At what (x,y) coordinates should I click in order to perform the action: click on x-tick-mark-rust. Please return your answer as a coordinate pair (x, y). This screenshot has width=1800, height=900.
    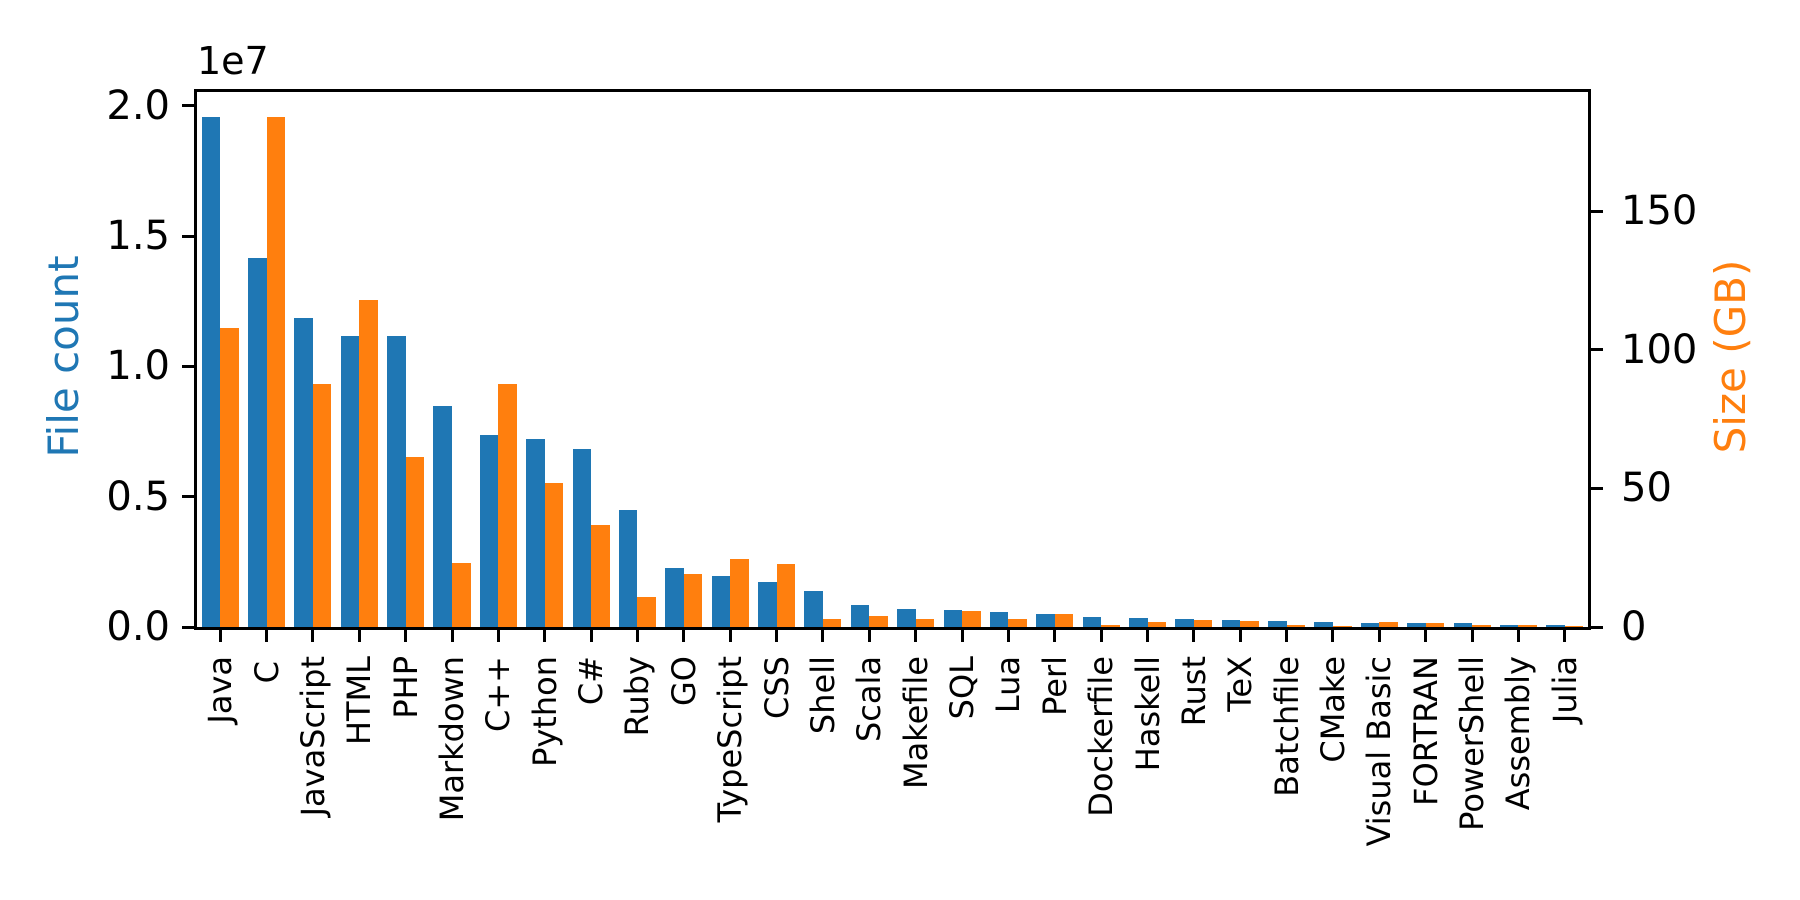
    Looking at the image, I should click on (1194, 636).